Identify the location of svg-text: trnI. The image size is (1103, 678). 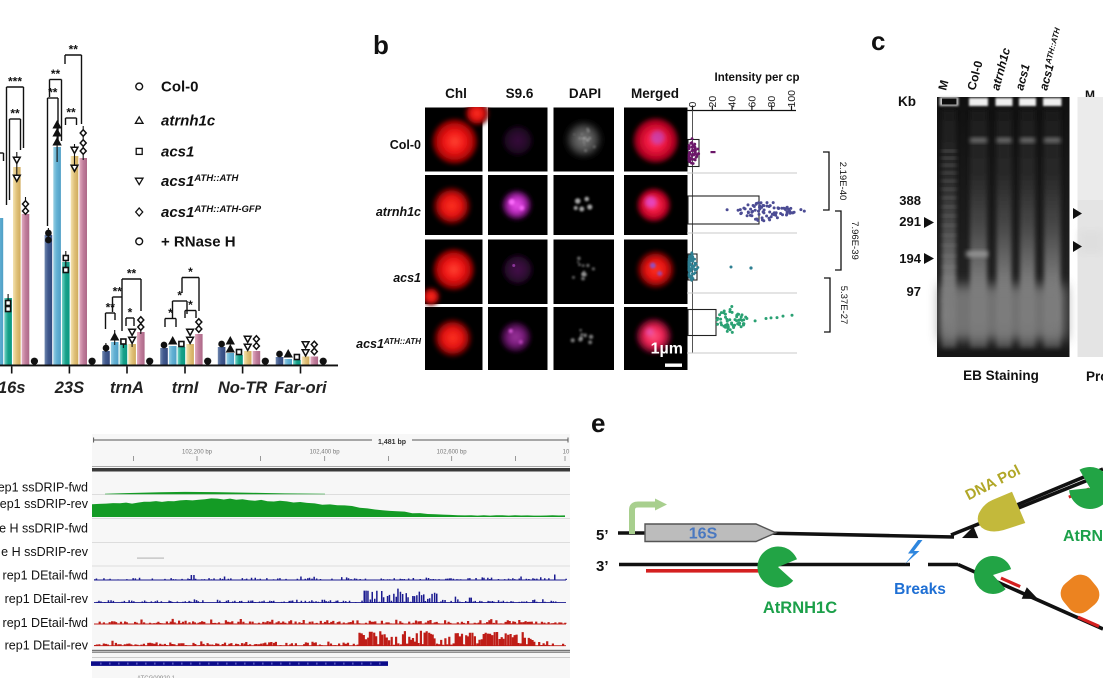
(185, 388).